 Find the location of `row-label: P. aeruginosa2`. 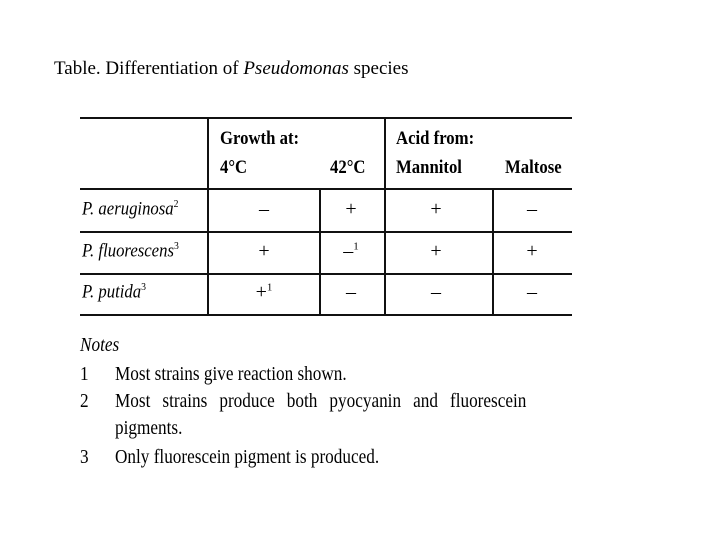

row-label: P. aeruginosa2 is located at coordinates (130, 209).